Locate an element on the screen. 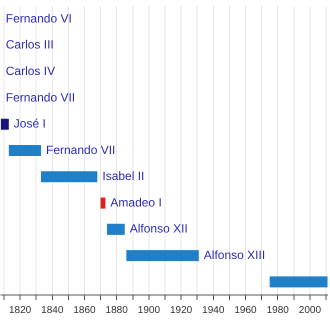 The width and height of the screenshot is (330, 326). x-tick-label: 1960 is located at coordinates (246, 310).